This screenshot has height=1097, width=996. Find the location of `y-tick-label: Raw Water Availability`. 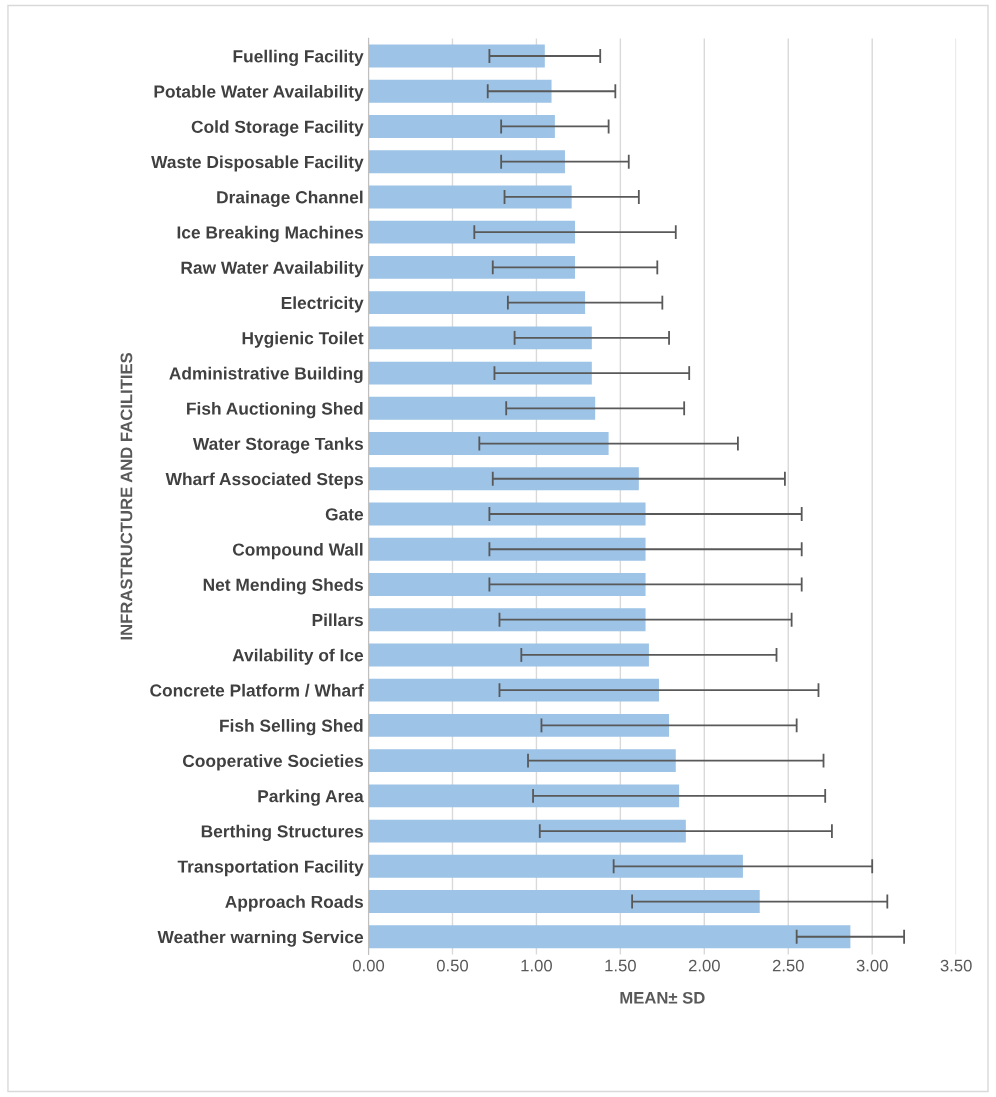

y-tick-label: Raw Water Availability is located at coordinates (272, 269).